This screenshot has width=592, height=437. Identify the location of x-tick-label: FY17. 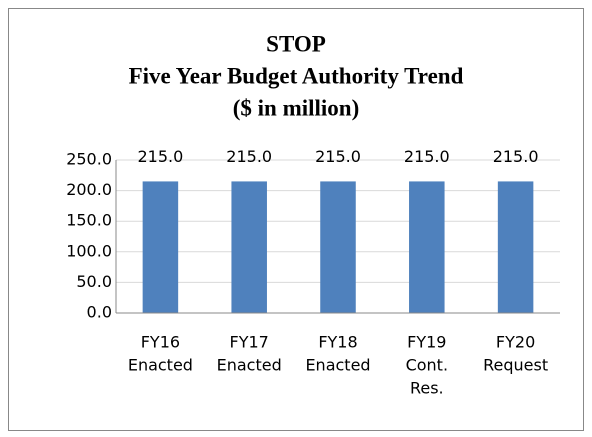
(249, 342).